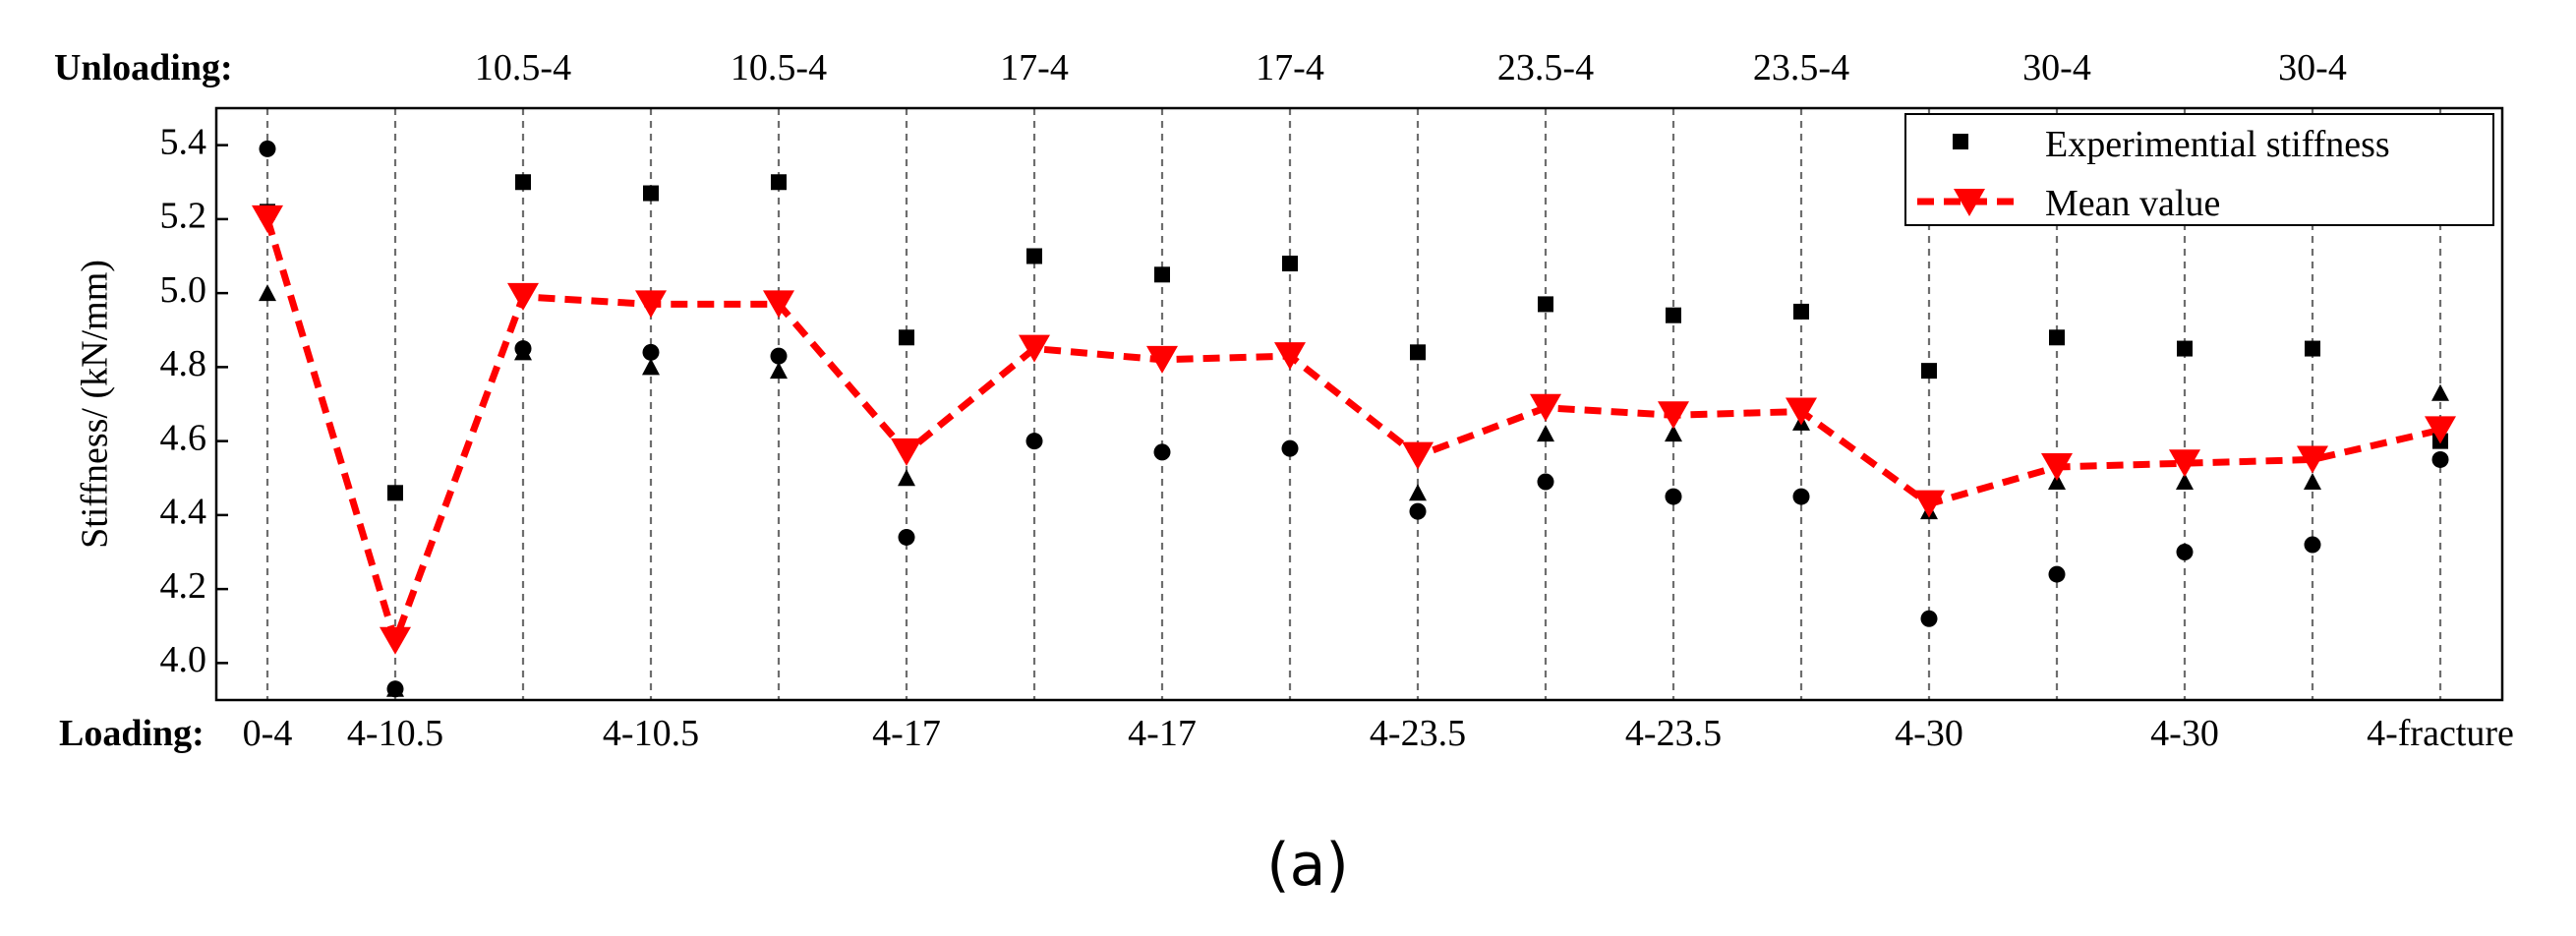 The height and width of the screenshot is (936, 2576). Describe the element at coordinates (183, 437) in the screenshot. I see `y-tick-label: 4.6` at that location.